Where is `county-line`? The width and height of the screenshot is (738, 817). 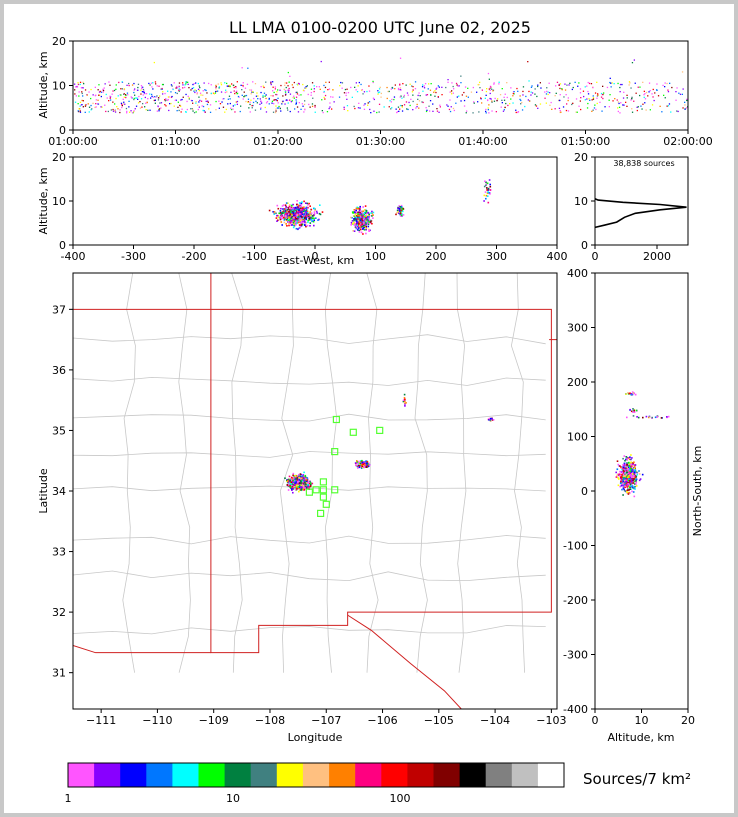
county-line is located at coordinates (517, 473).